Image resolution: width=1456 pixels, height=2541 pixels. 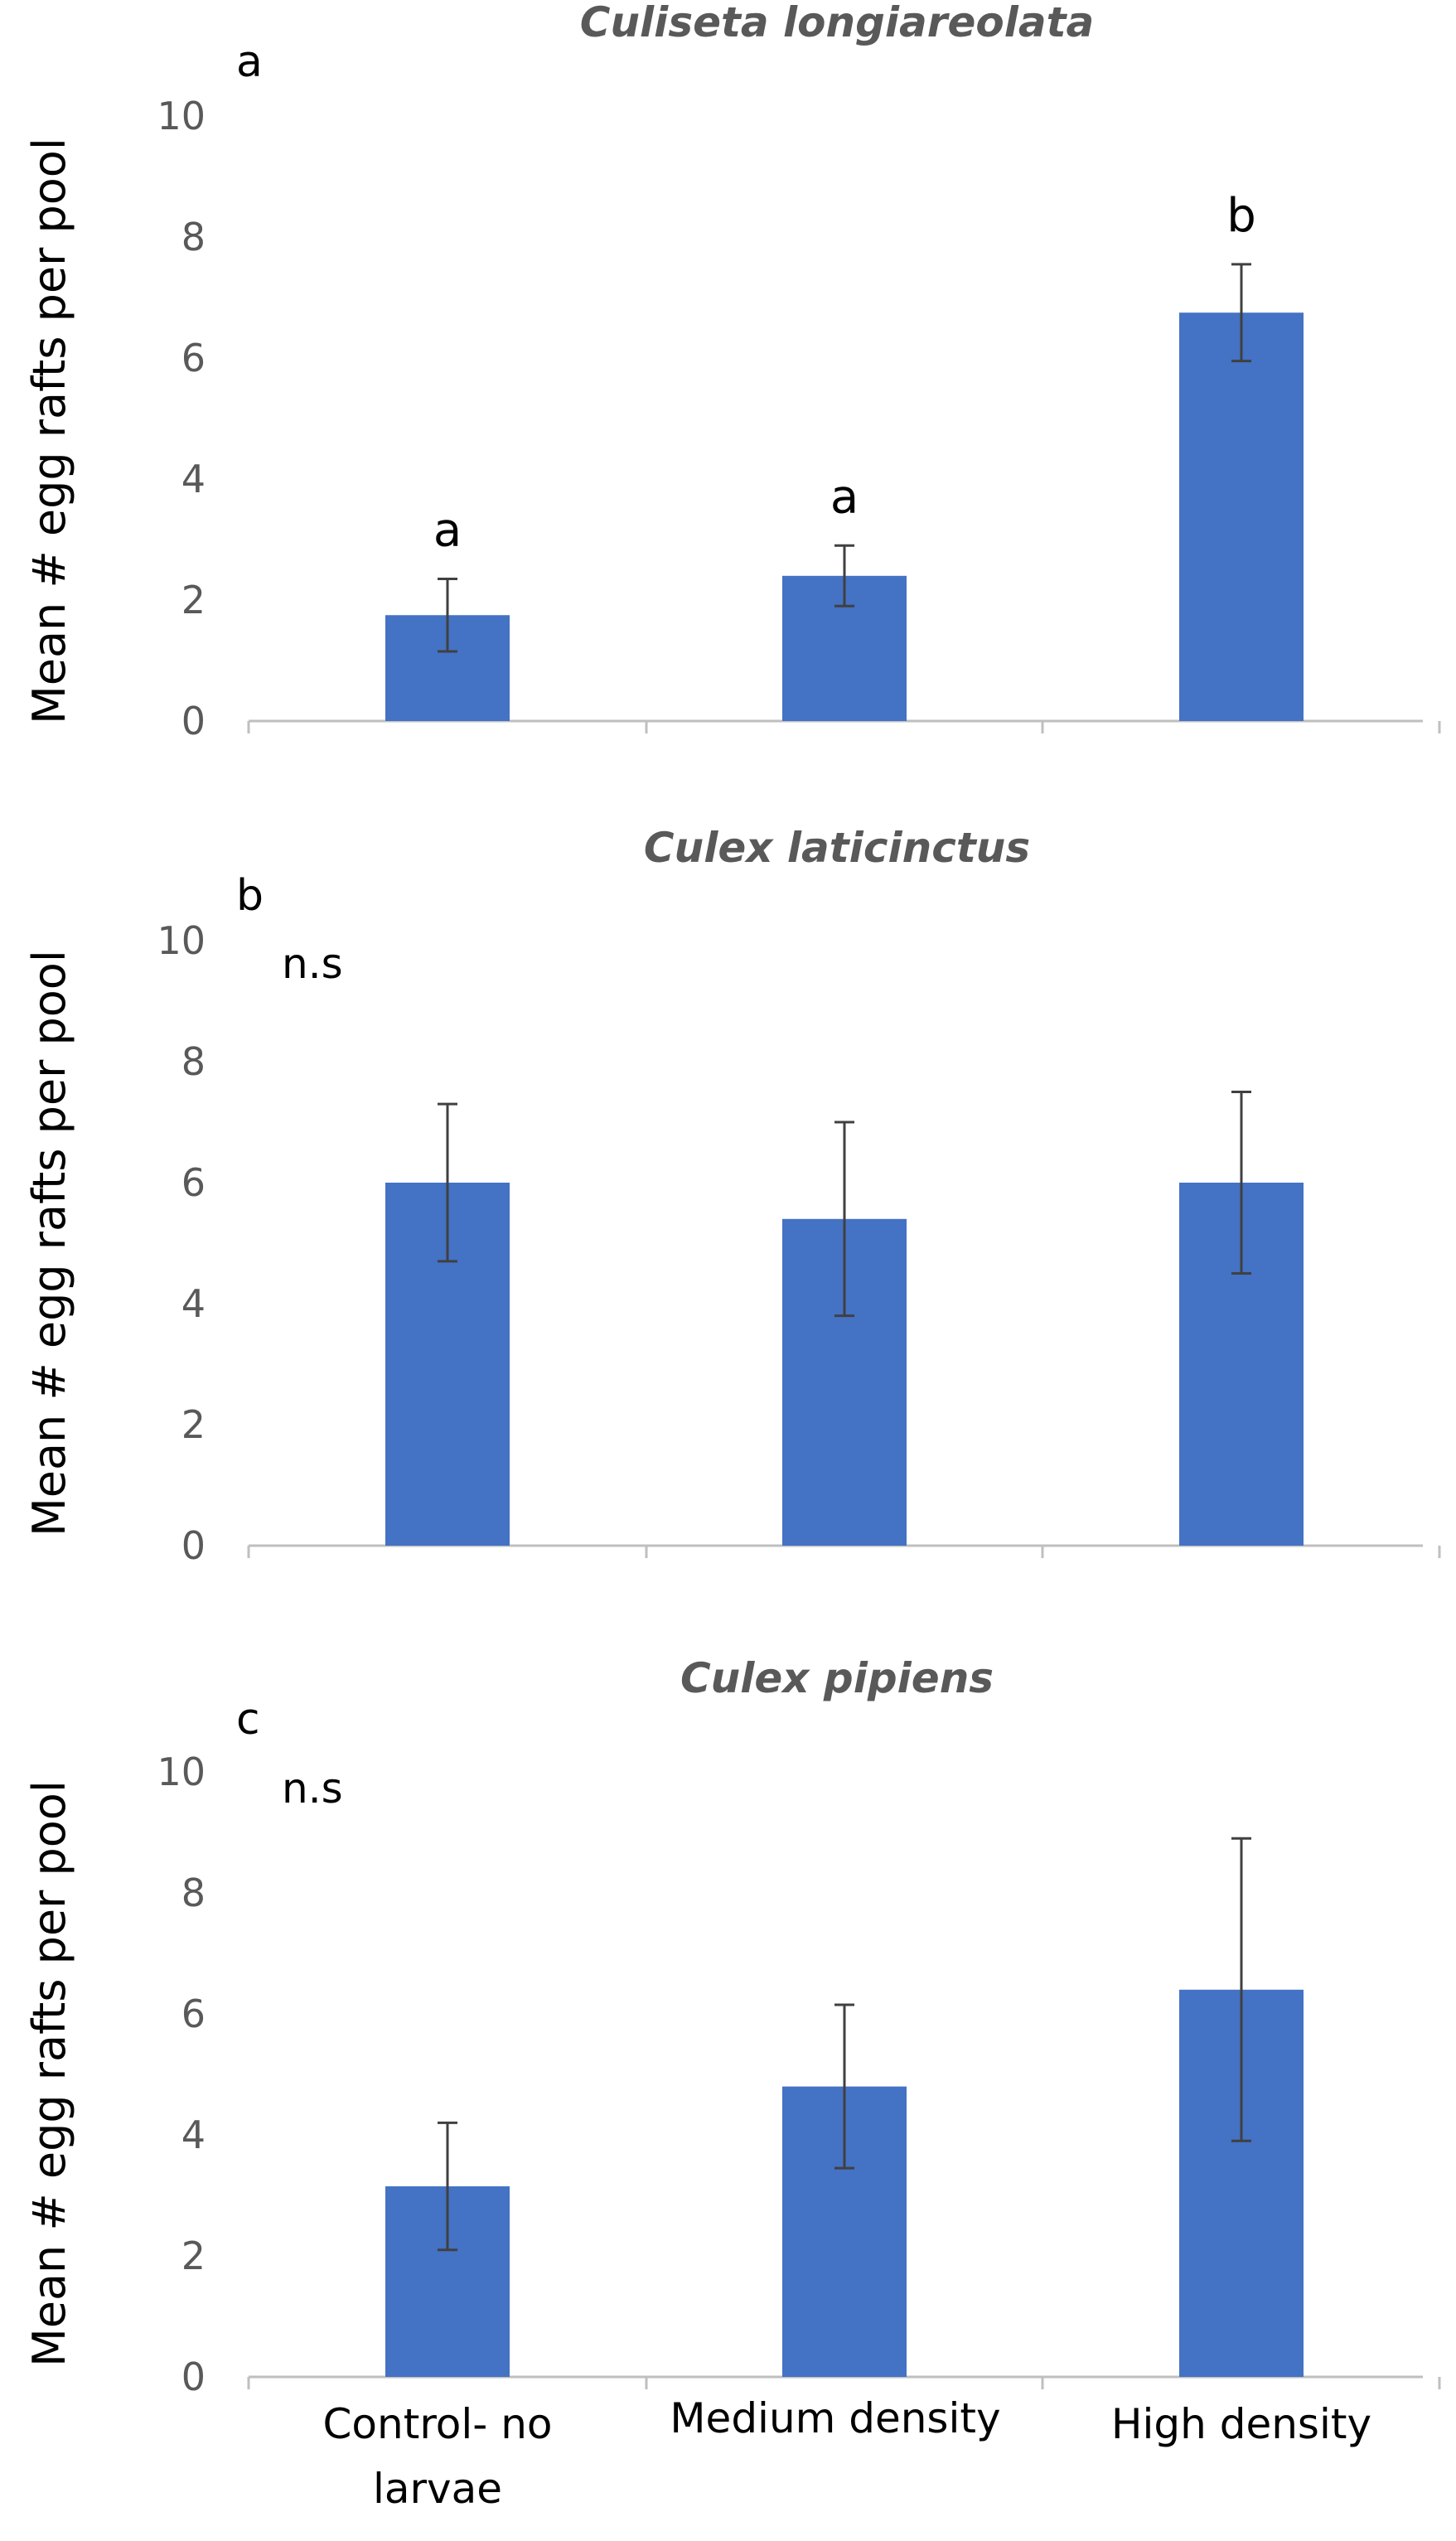 What do you see at coordinates (249, 62) in the screenshot?
I see `panel-label: a` at bounding box center [249, 62].